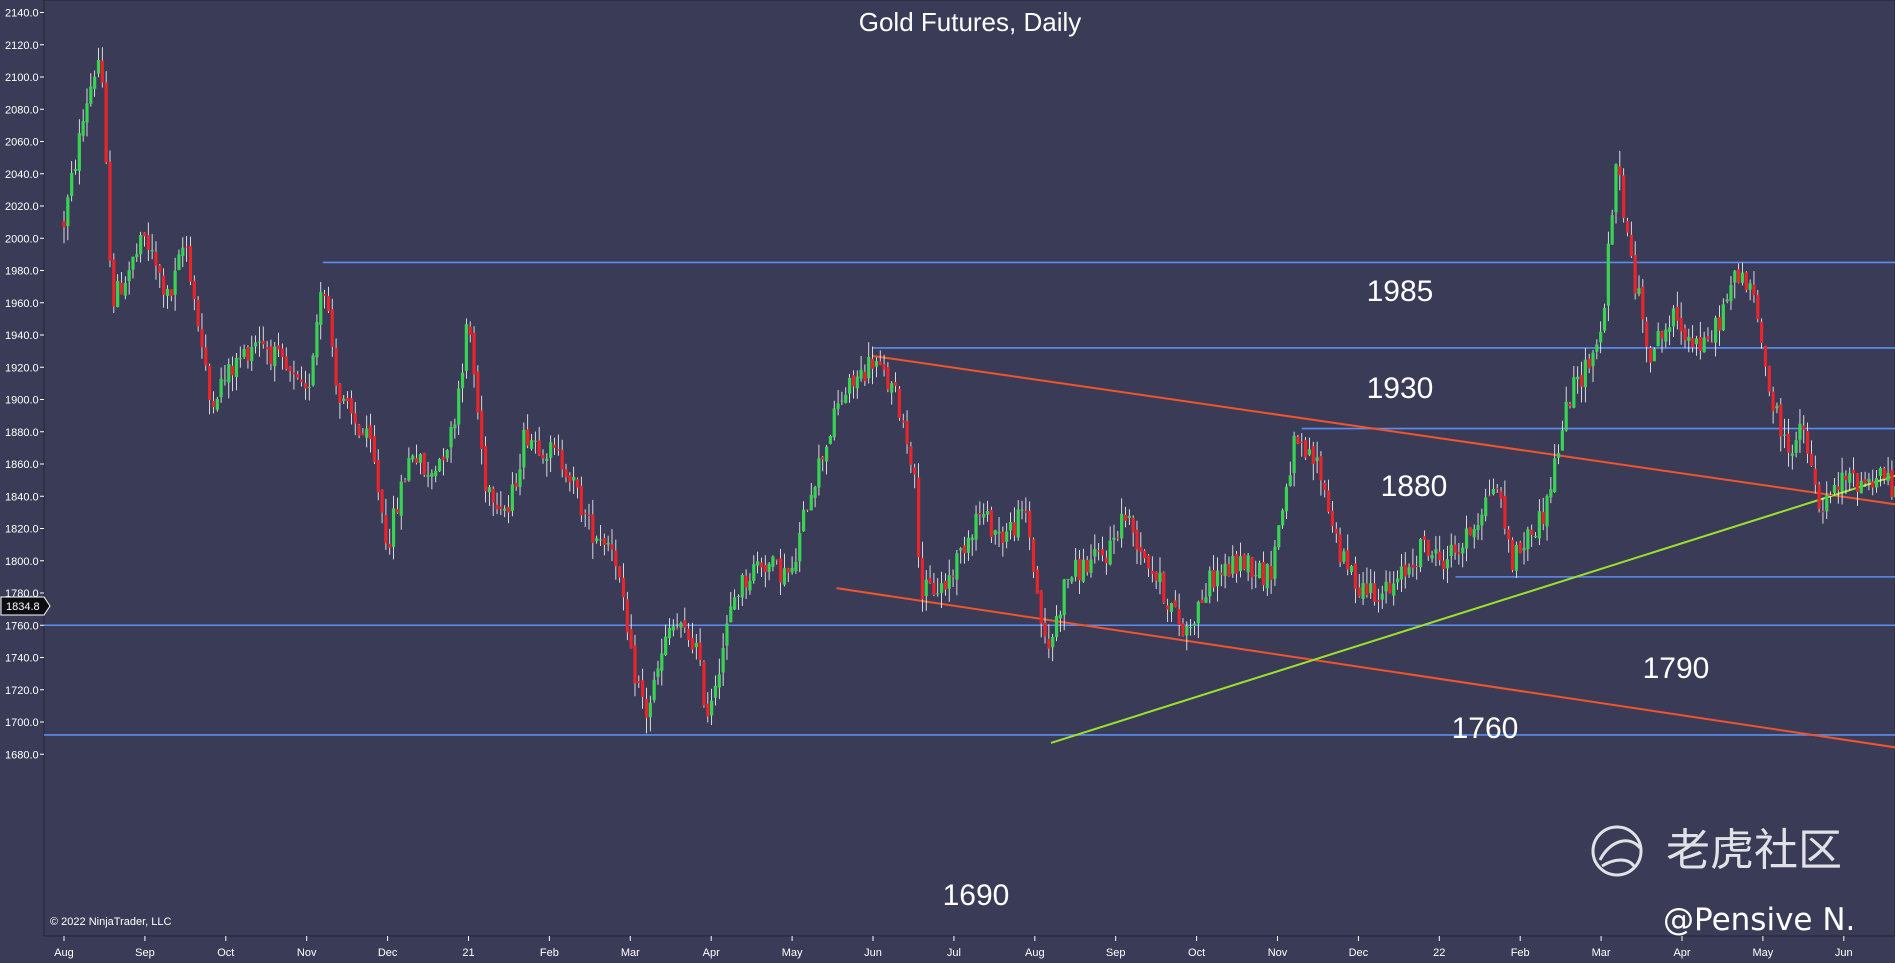 The width and height of the screenshot is (1895, 963). I want to click on x-tick-label: Nov, so click(1278, 953).